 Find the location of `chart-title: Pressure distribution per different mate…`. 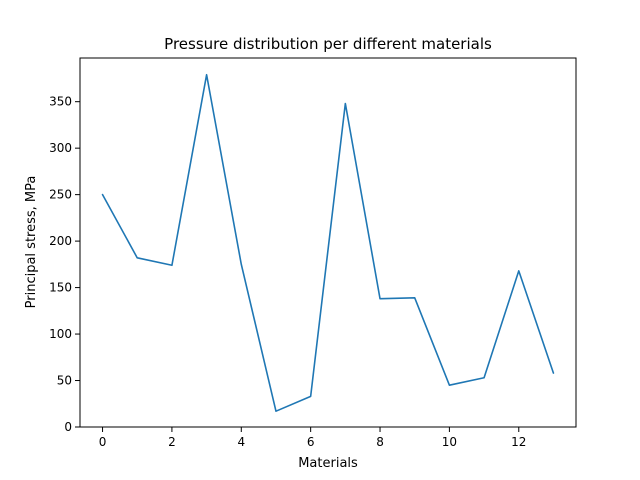

chart-title: Pressure distribution per different mate… is located at coordinates (328, 44).